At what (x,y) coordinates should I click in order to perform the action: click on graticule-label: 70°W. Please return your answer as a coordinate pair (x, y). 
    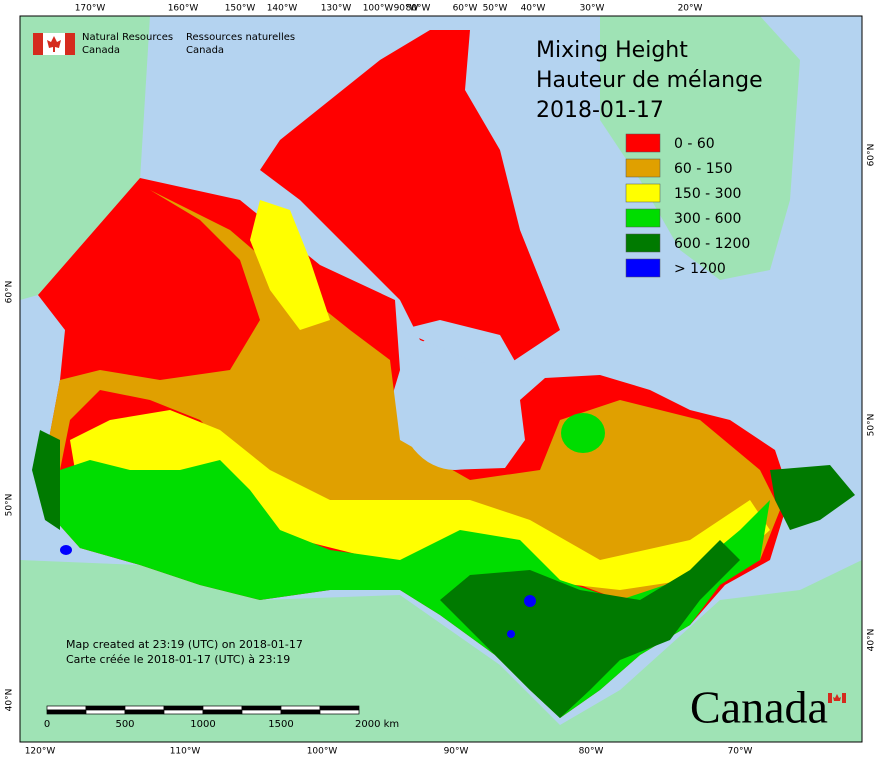
    Looking at the image, I should click on (740, 752).